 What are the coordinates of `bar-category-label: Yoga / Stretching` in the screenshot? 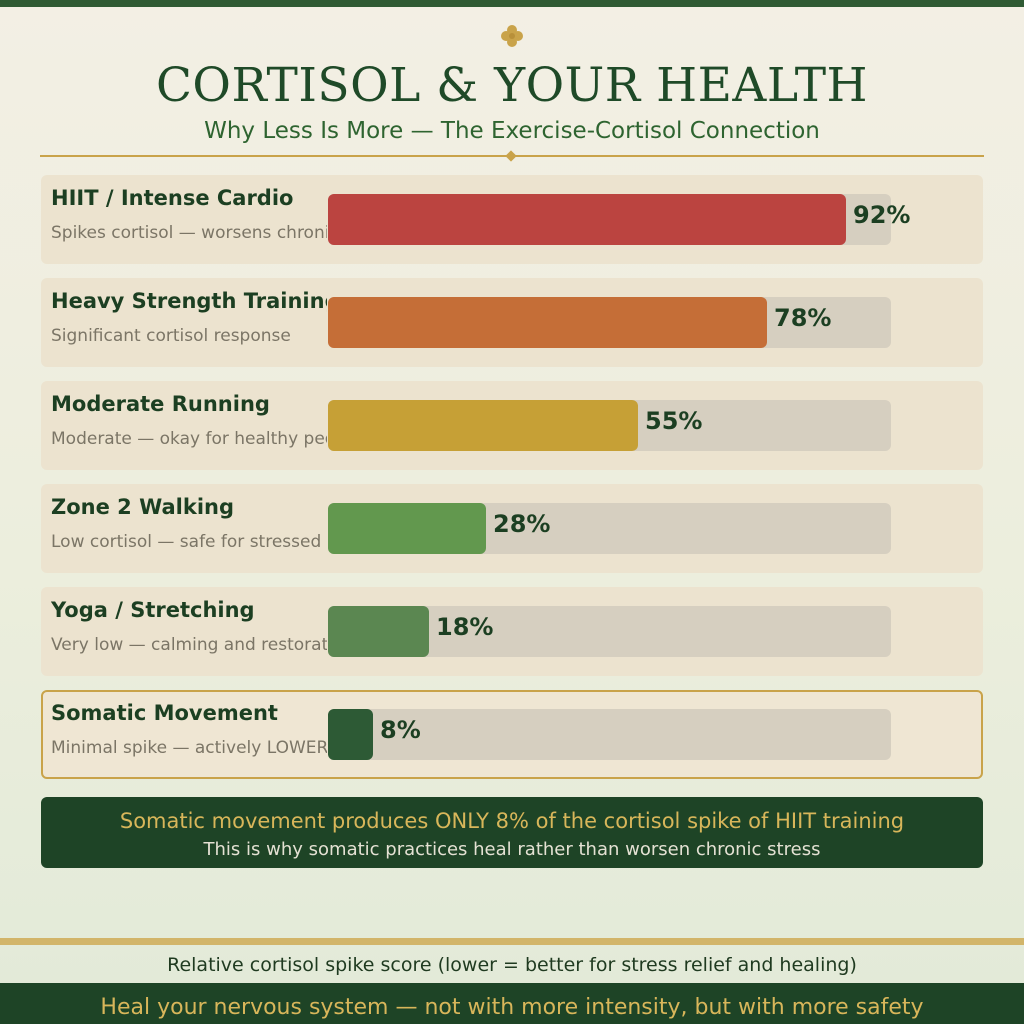 It's located at (153, 610).